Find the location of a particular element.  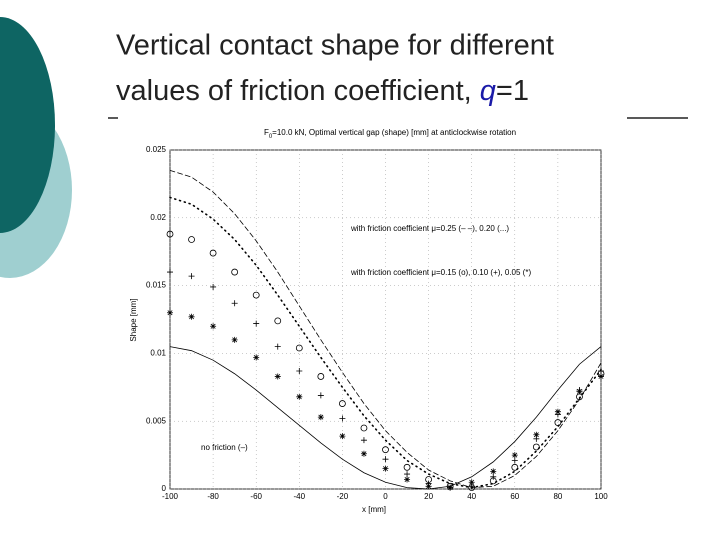

x-tick-label: -20 is located at coordinates (343, 496).